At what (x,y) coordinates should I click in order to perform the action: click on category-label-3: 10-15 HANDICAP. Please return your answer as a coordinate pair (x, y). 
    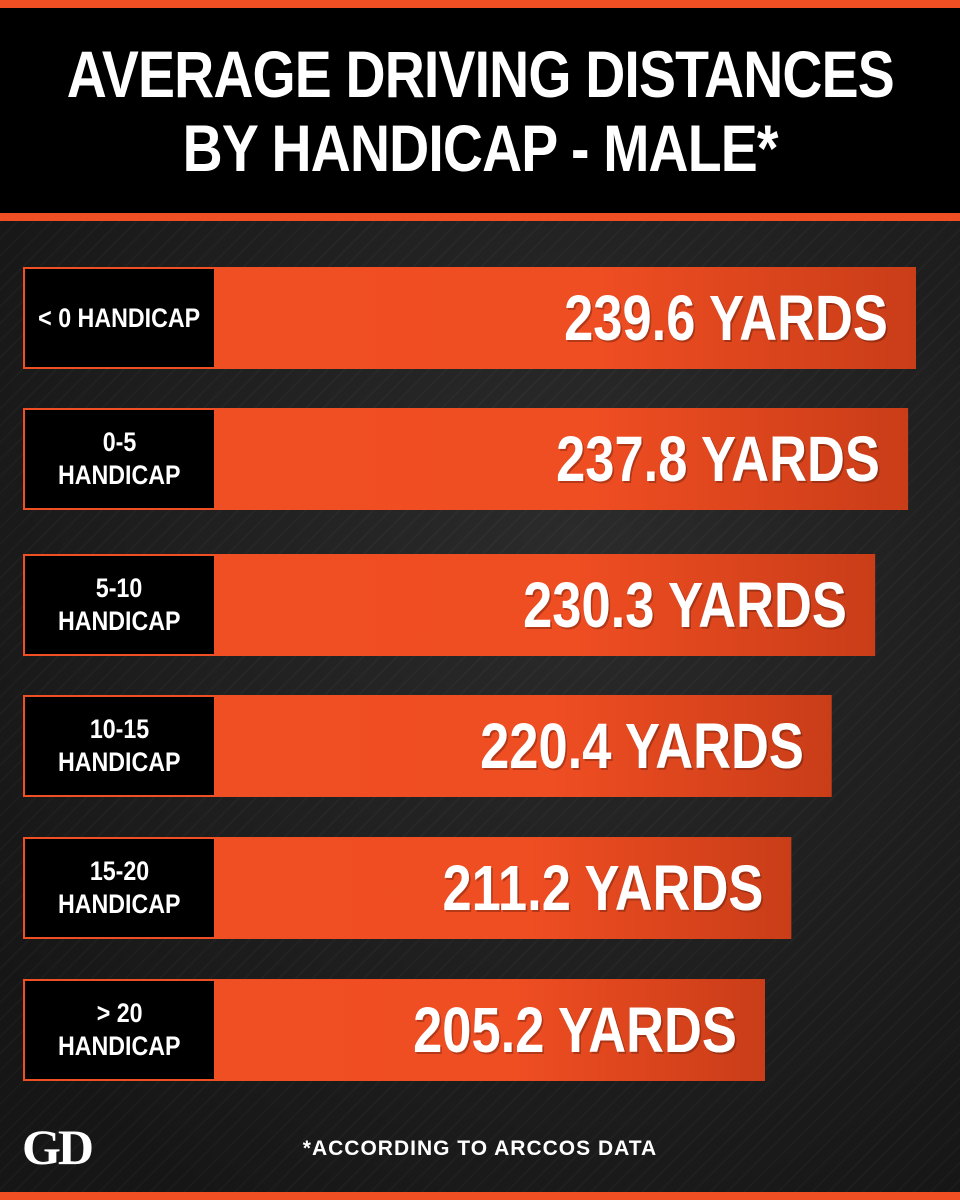
    Looking at the image, I should click on (119, 746).